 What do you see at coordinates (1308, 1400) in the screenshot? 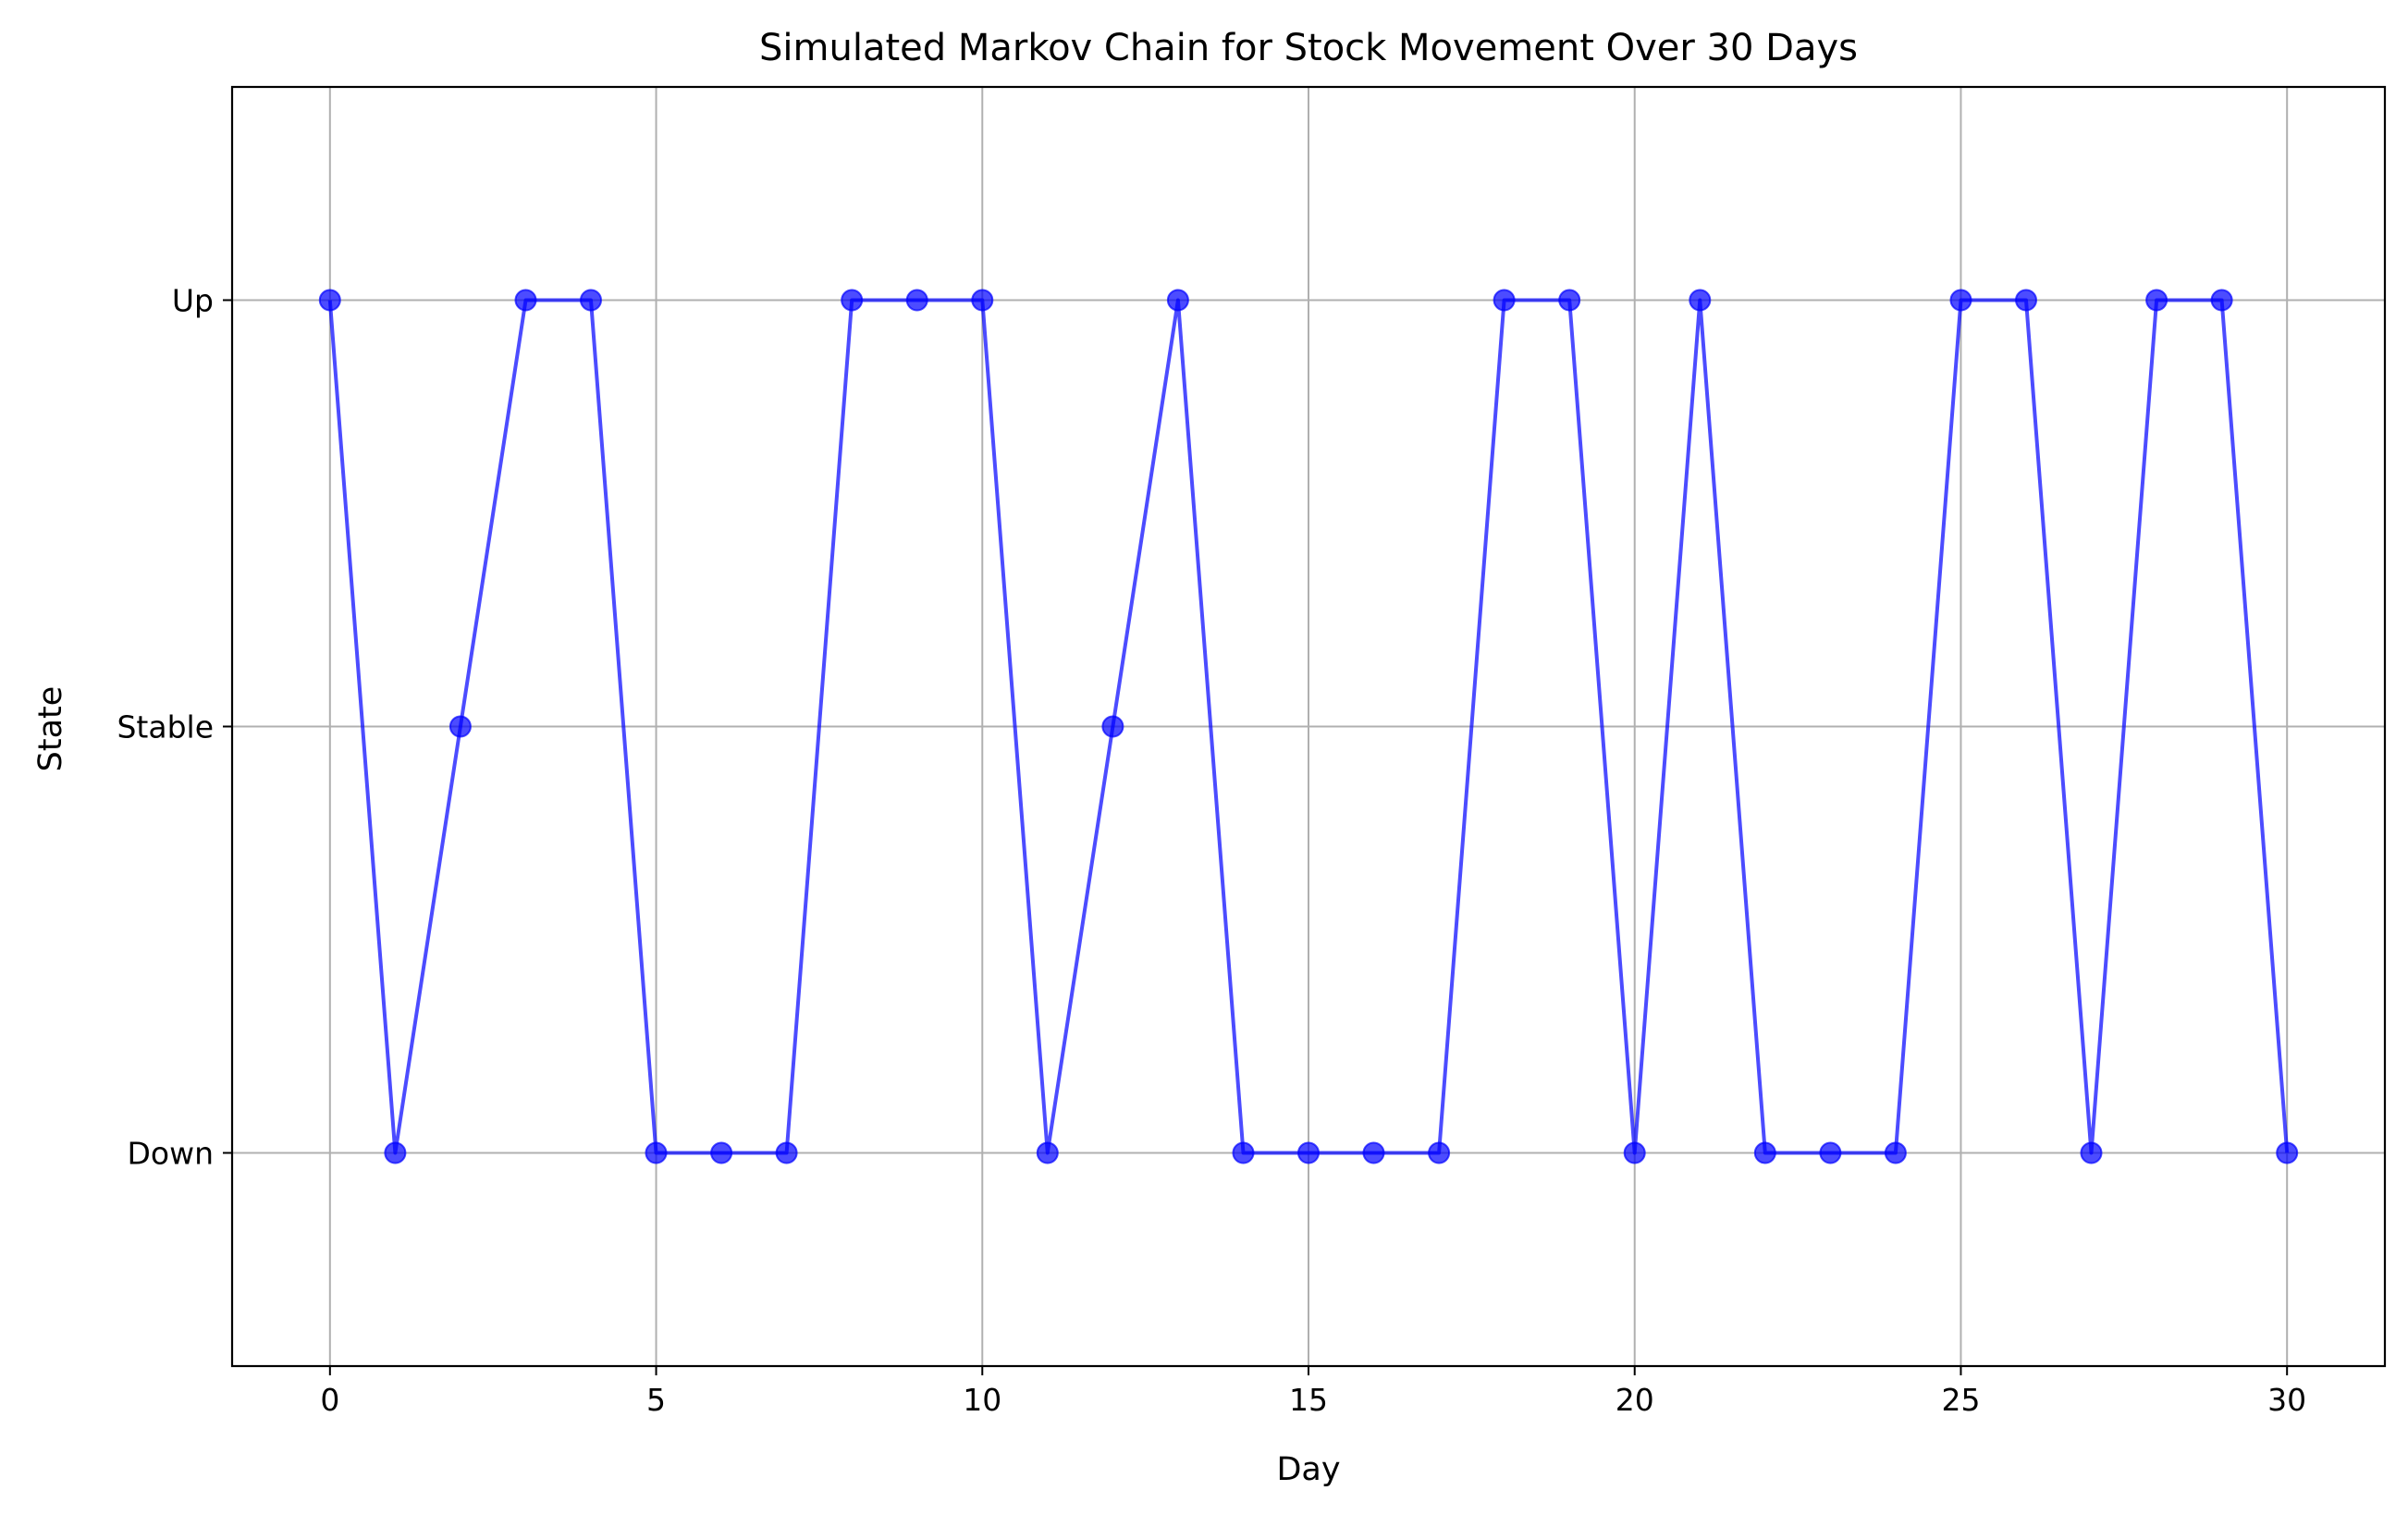
I see `x-tick-label: 15` at bounding box center [1308, 1400].